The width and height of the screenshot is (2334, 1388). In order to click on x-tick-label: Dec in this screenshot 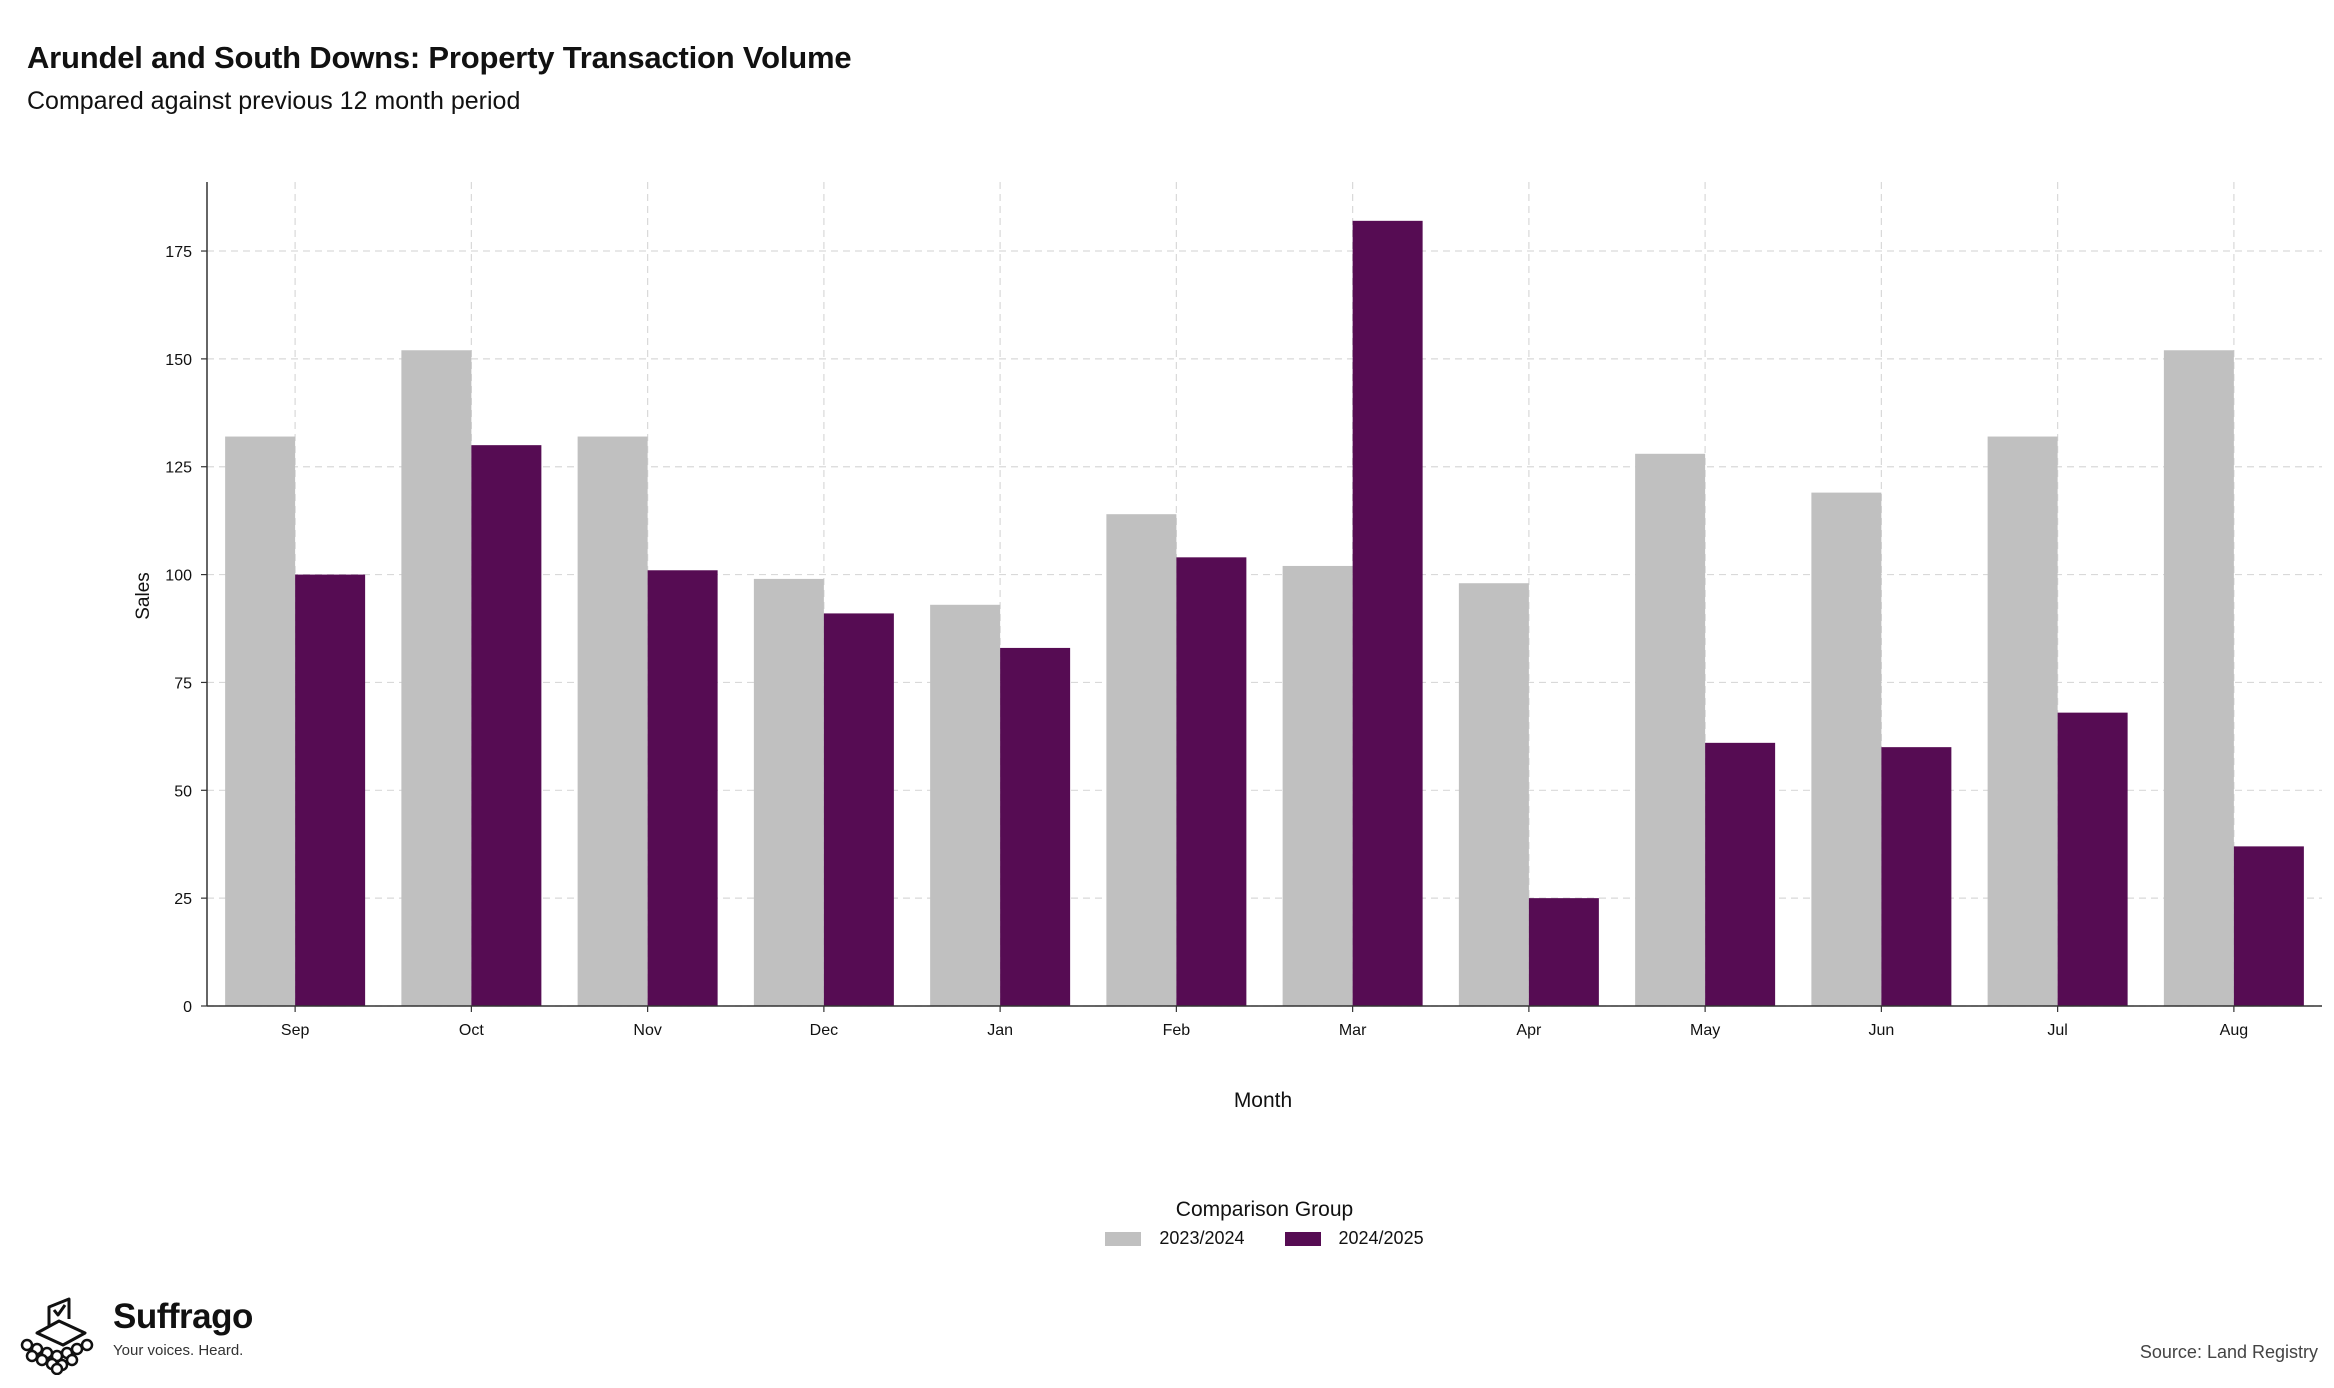, I will do `click(824, 1030)`.